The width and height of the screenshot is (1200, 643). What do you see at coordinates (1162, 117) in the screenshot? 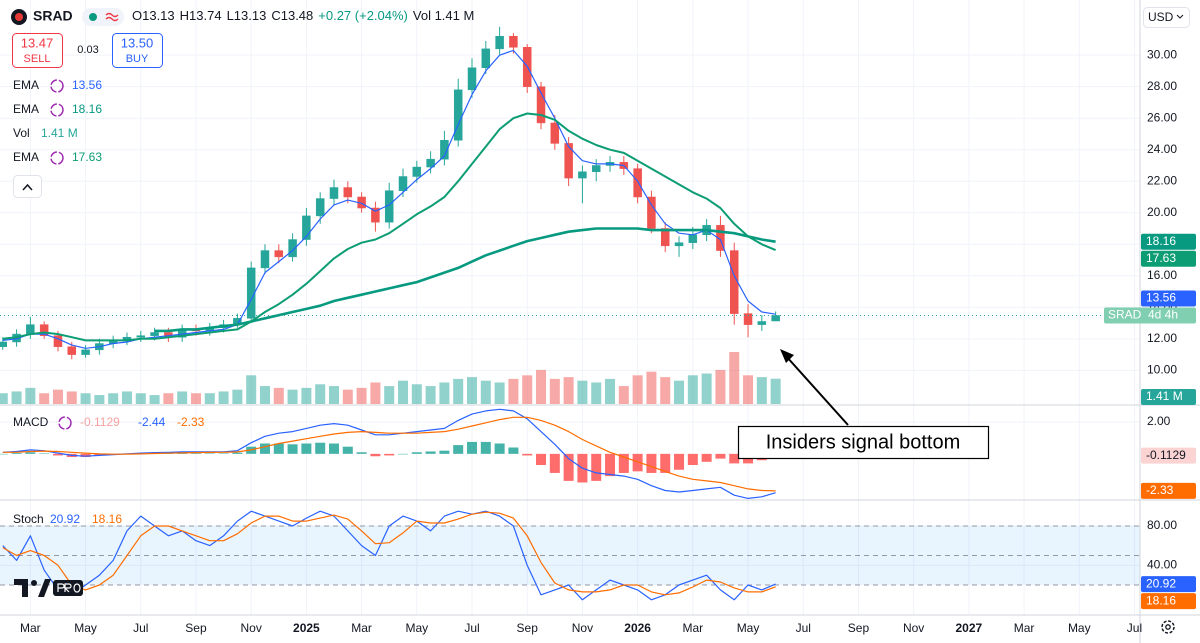
I see `y-tick-label: 26.00` at bounding box center [1162, 117].